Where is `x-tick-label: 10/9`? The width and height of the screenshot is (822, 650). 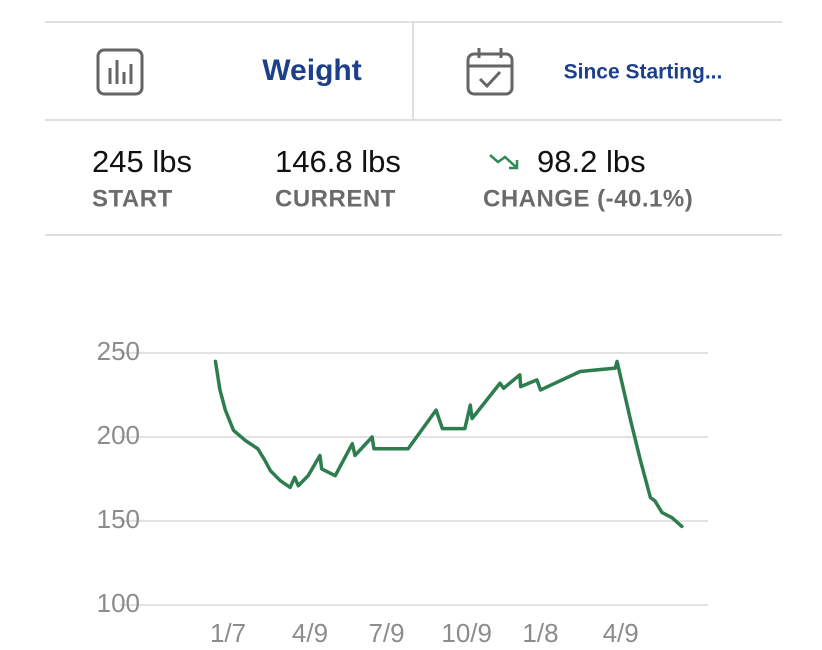 x-tick-label: 10/9 is located at coordinates (466, 633).